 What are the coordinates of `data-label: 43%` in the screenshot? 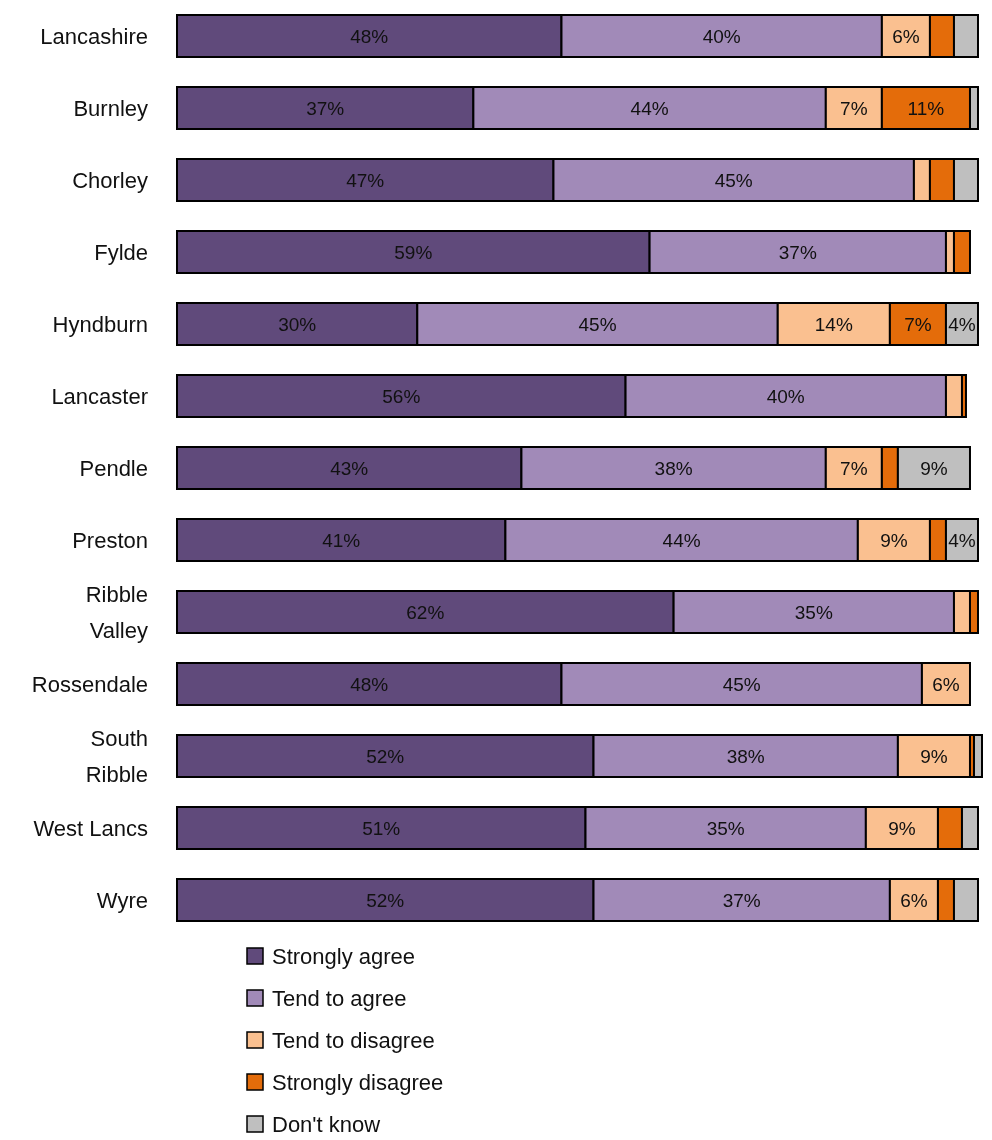 It's located at (349, 468).